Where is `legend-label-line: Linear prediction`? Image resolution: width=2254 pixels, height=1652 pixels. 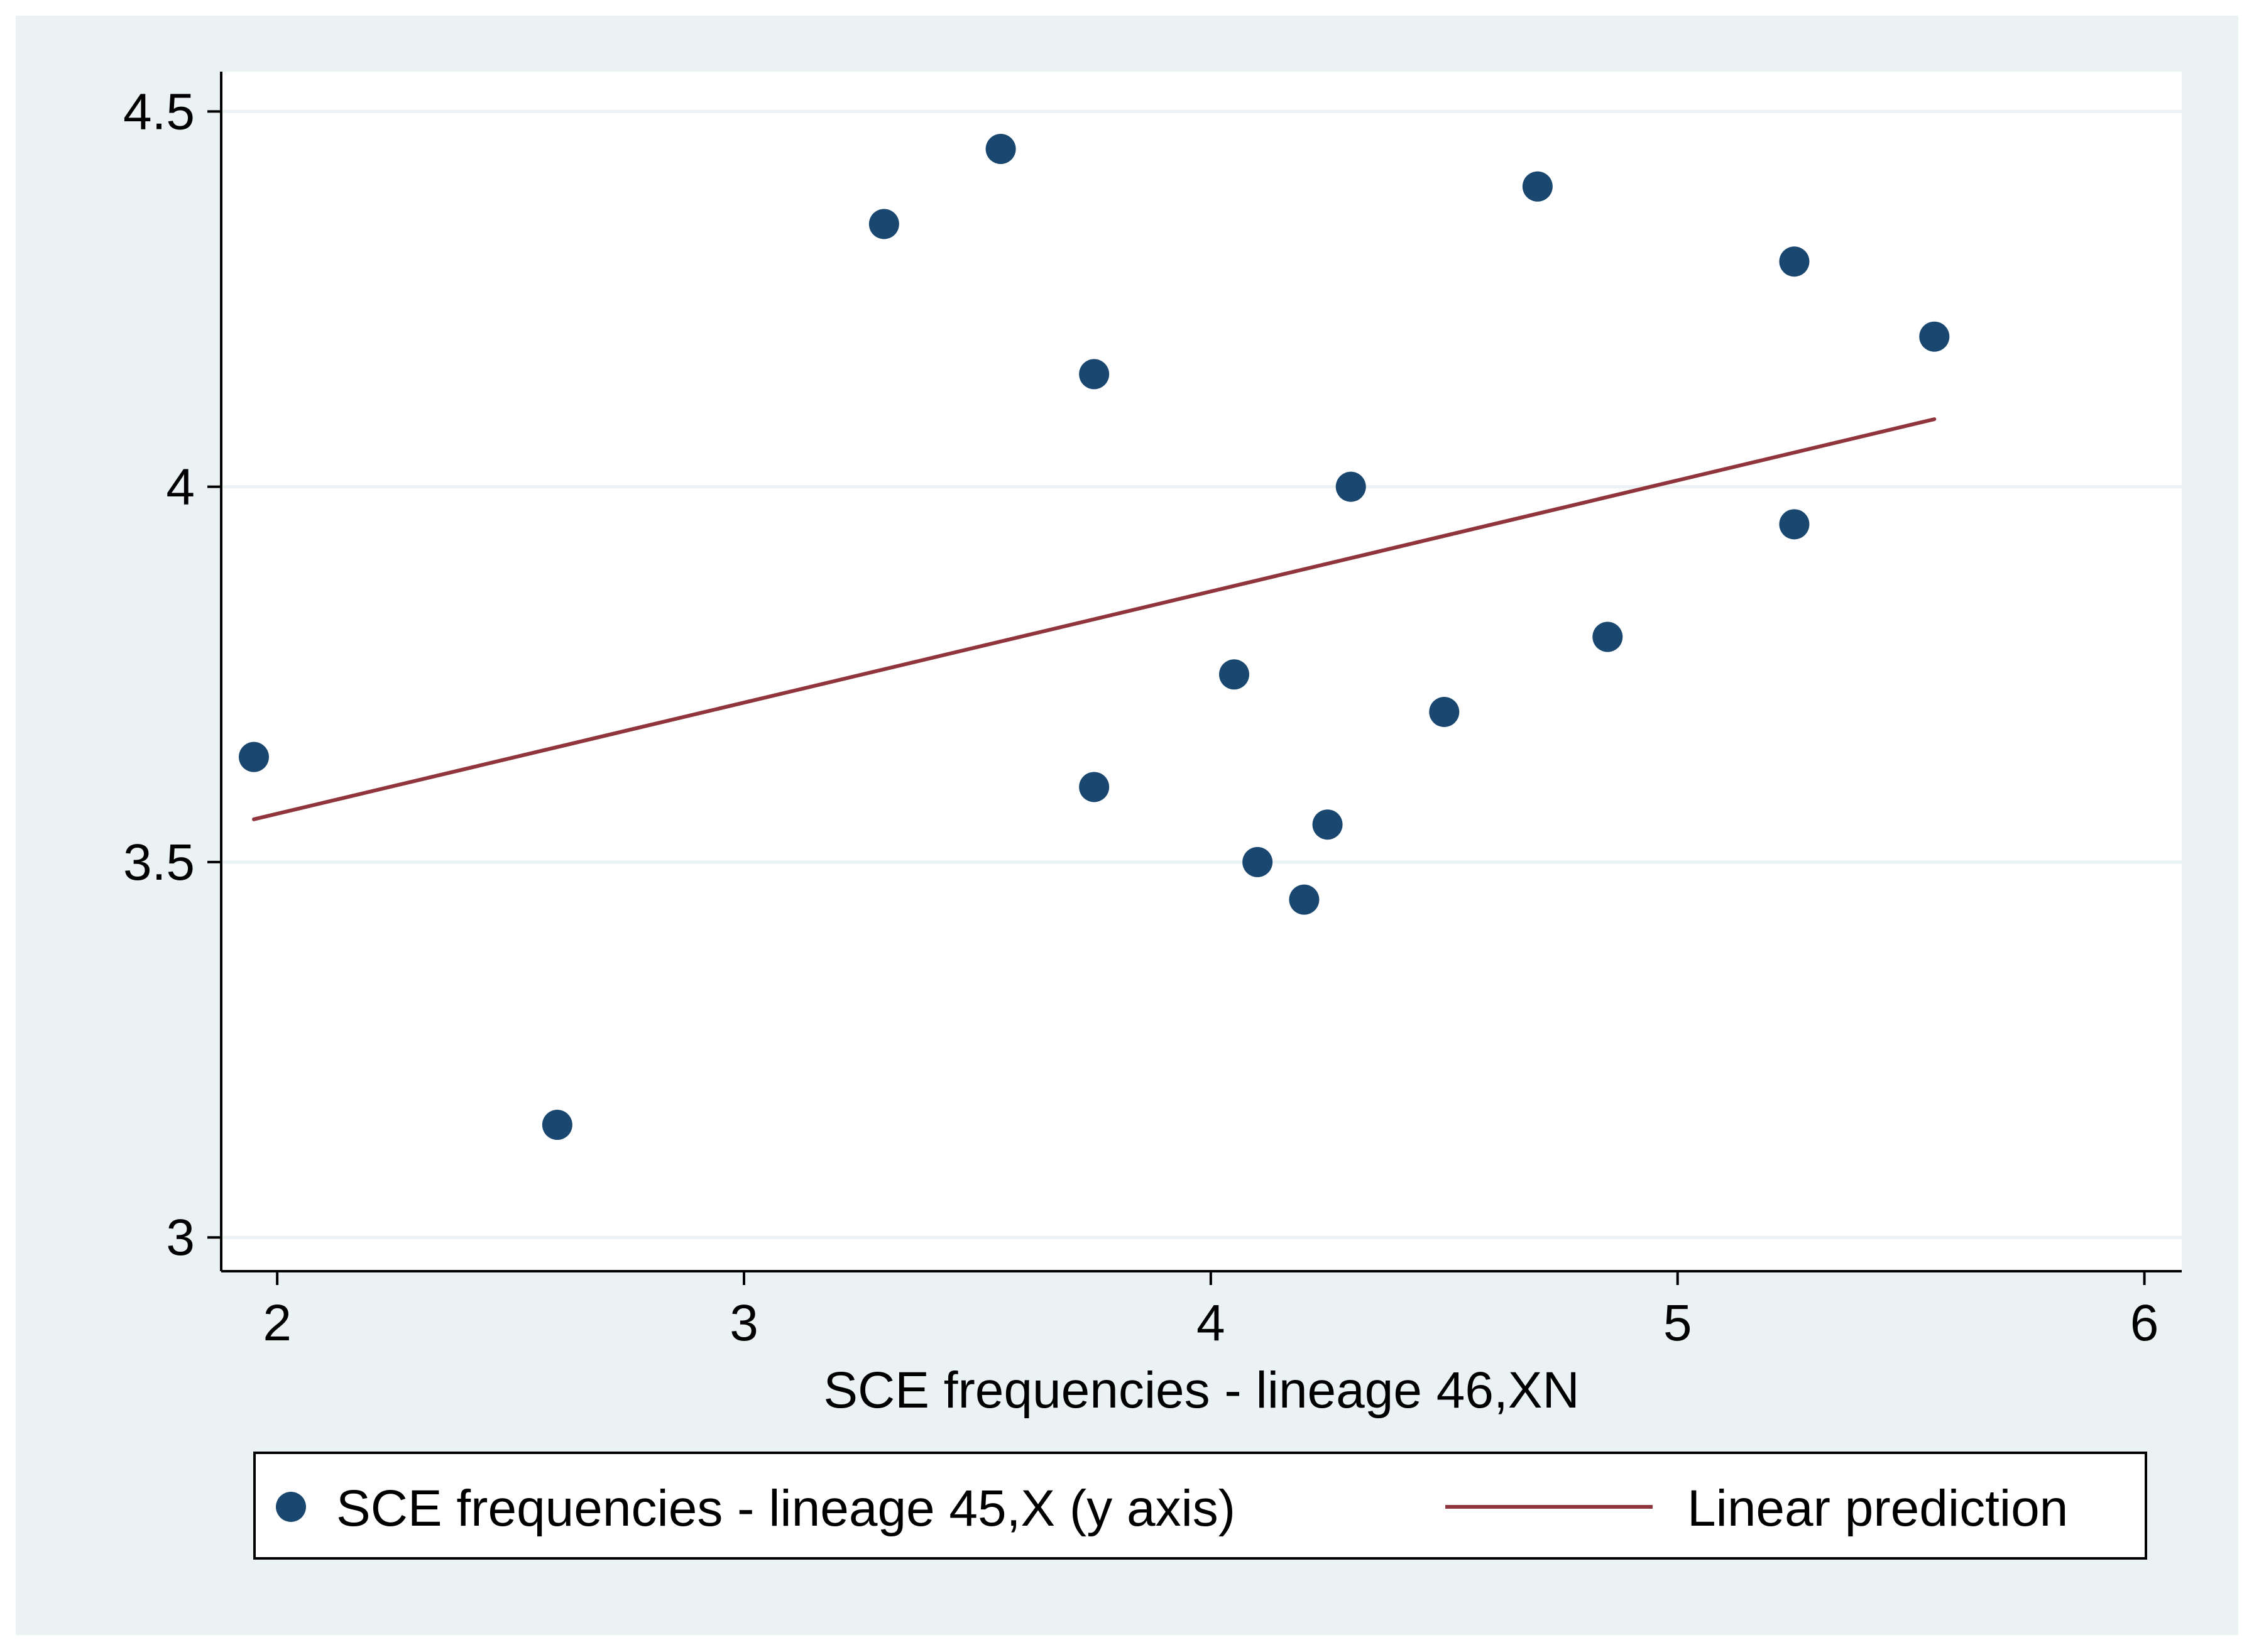
legend-label-line: Linear prediction is located at coordinates (1877, 1508).